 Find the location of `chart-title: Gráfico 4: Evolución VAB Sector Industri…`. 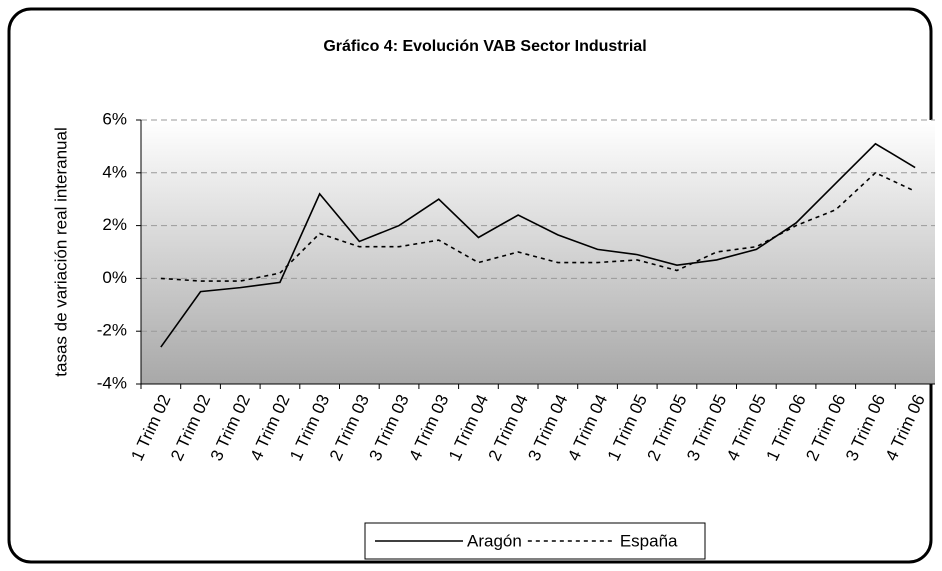

chart-title: Gráfico 4: Evolución VAB Sector Industri… is located at coordinates (484, 46).